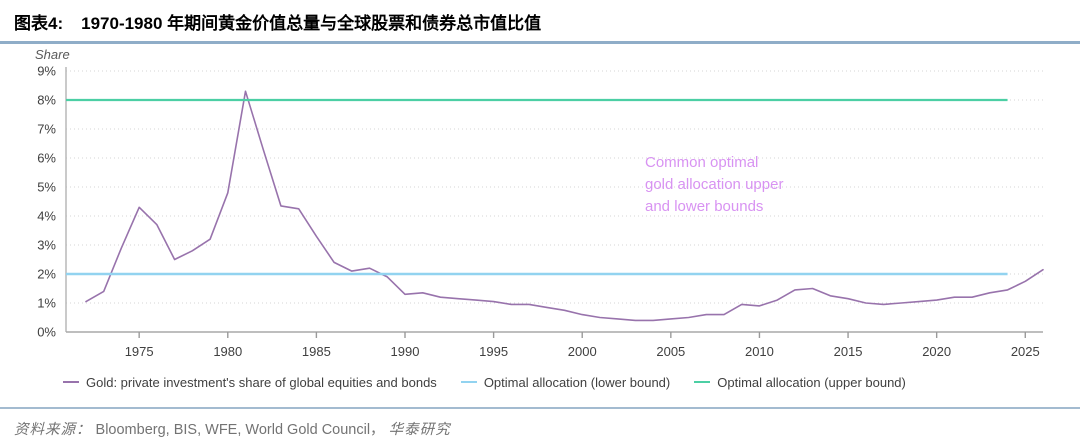 This screenshot has height=443, width=1080. Describe the element at coordinates (139, 351) in the screenshot. I see `x-tick-label-1975: 1975` at that location.